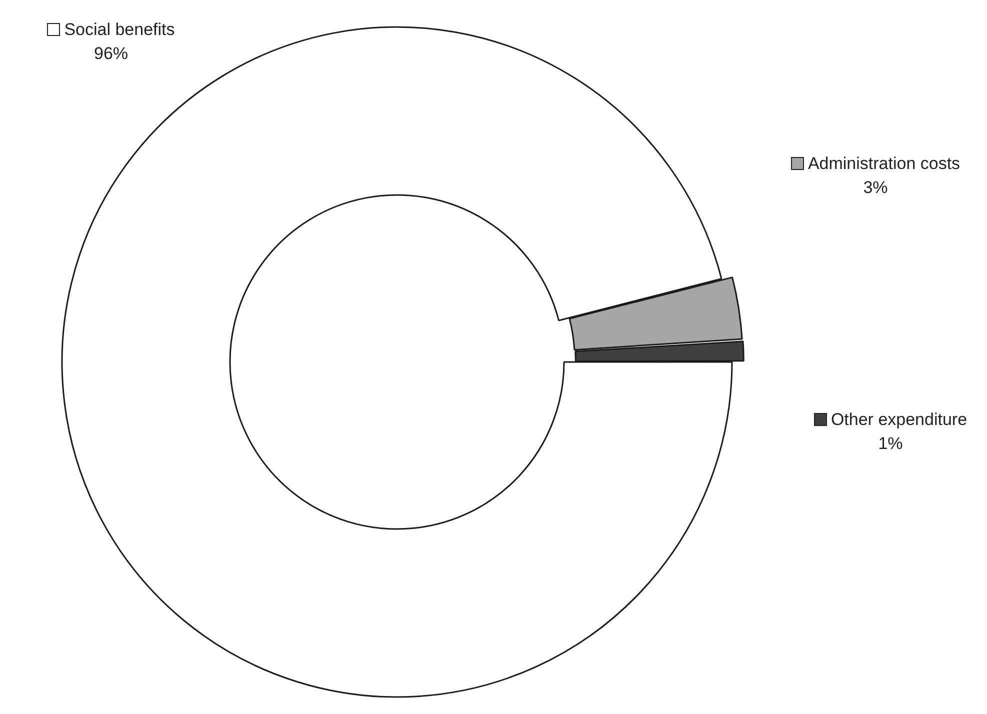  What do you see at coordinates (890, 444) in the screenshot?
I see `data-label: 1%` at bounding box center [890, 444].